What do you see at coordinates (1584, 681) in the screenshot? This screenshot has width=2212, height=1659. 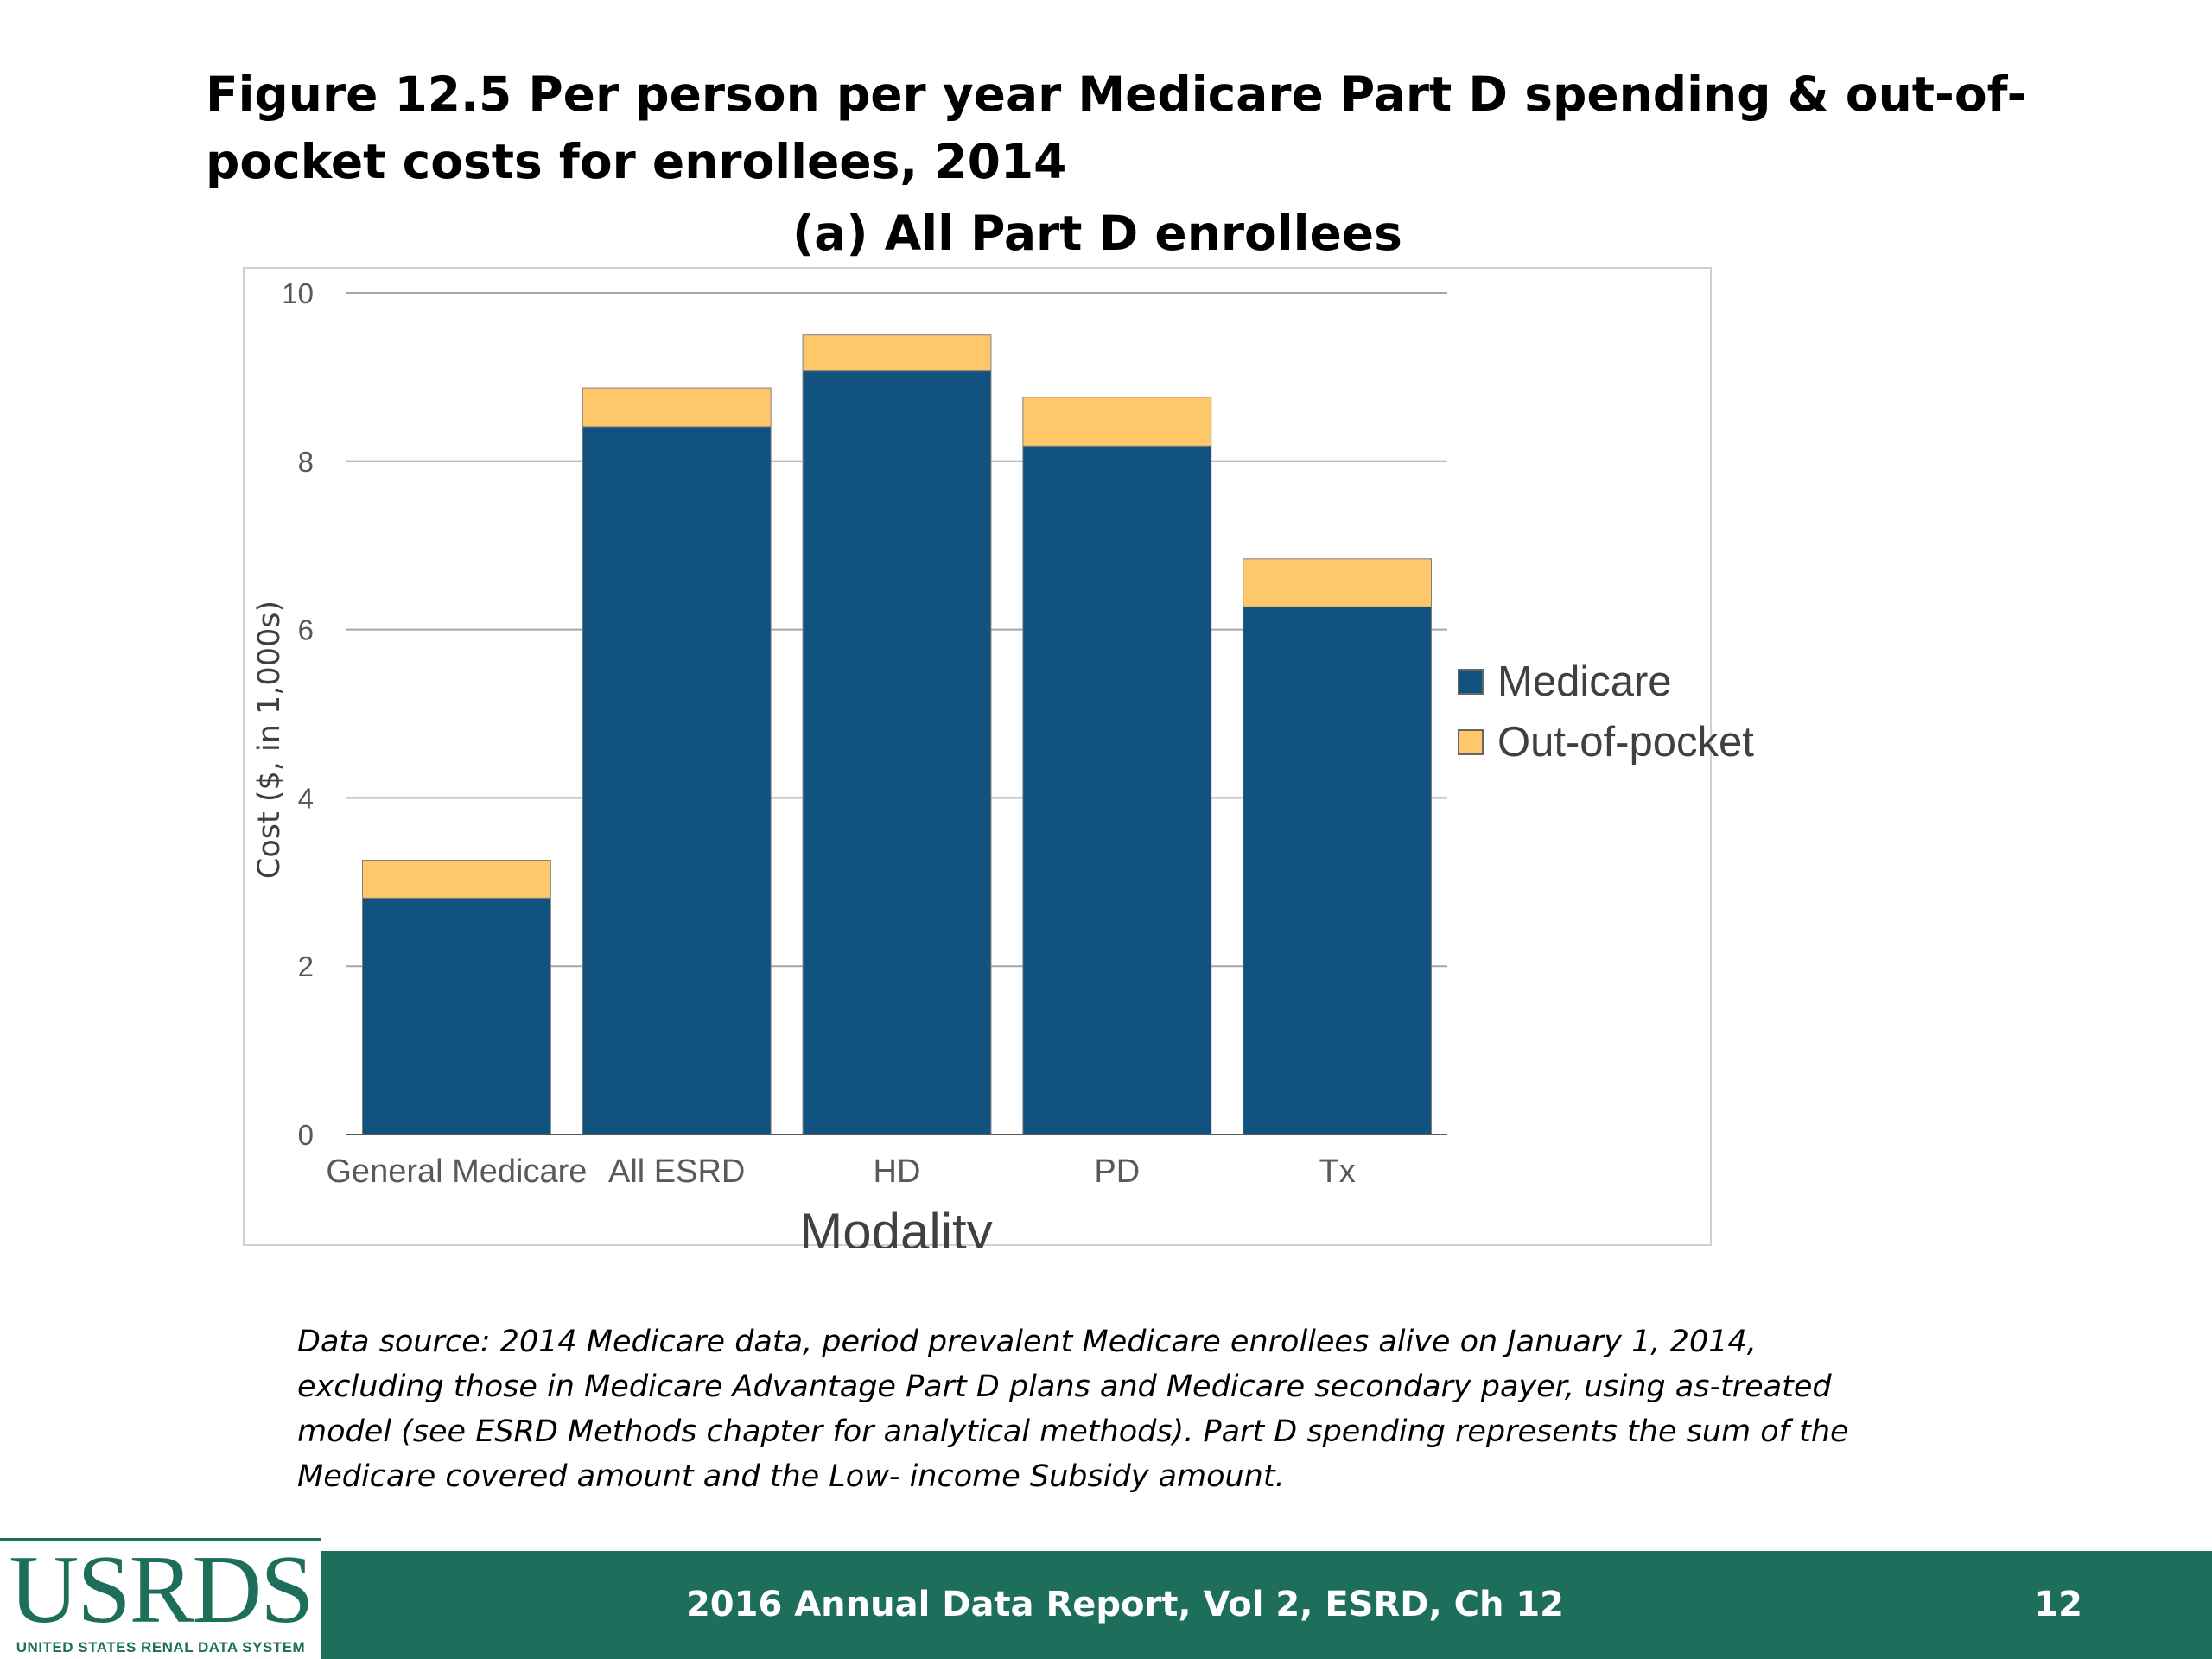 I see `legend-label-medicare: Medicare` at bounding box center [1584, 681].